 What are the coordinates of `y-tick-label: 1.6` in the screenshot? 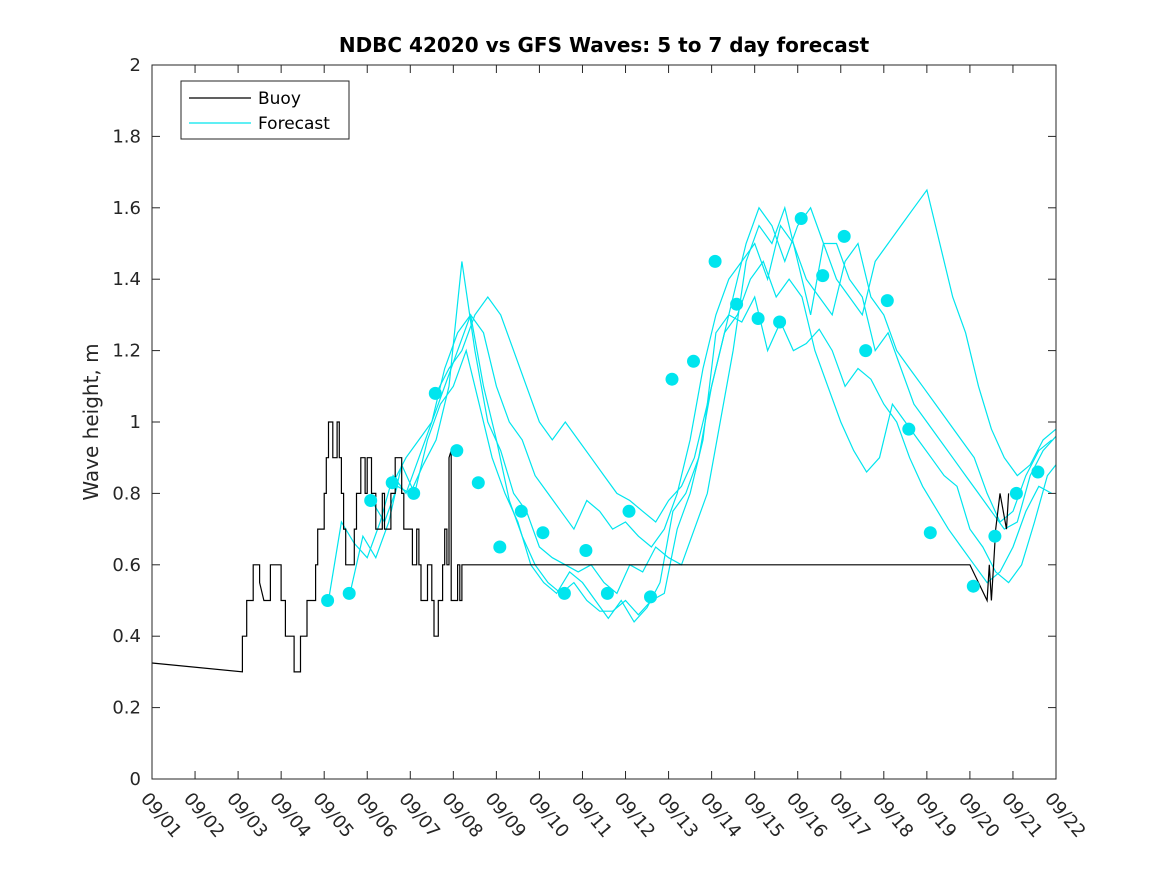 It's located at (126, 208).